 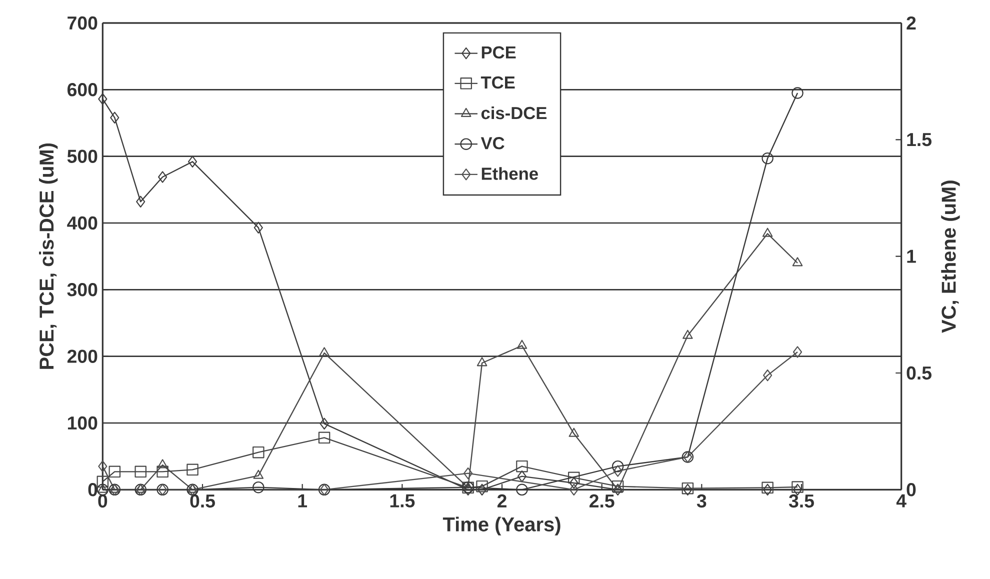 What do you see at coordinates (501, 501) in the screenshot?
I see `x-tick-label: 2` at bounding box center [501, 501].